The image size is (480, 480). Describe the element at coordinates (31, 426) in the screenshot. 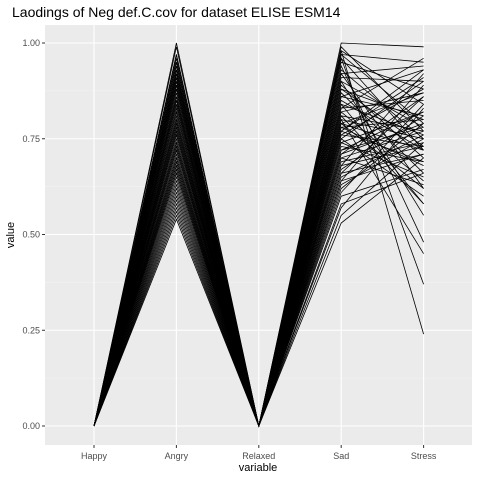

I see `y-tick-label: 0.00` at that location.